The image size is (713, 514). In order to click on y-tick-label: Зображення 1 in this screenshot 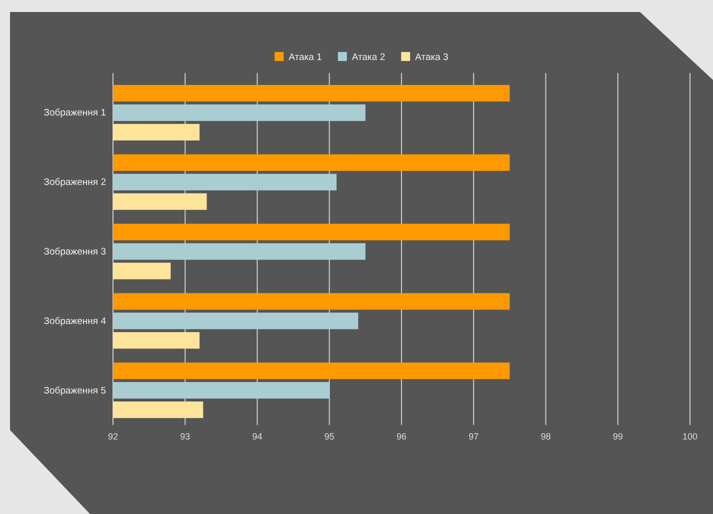, I will do `click(75, 113)`.